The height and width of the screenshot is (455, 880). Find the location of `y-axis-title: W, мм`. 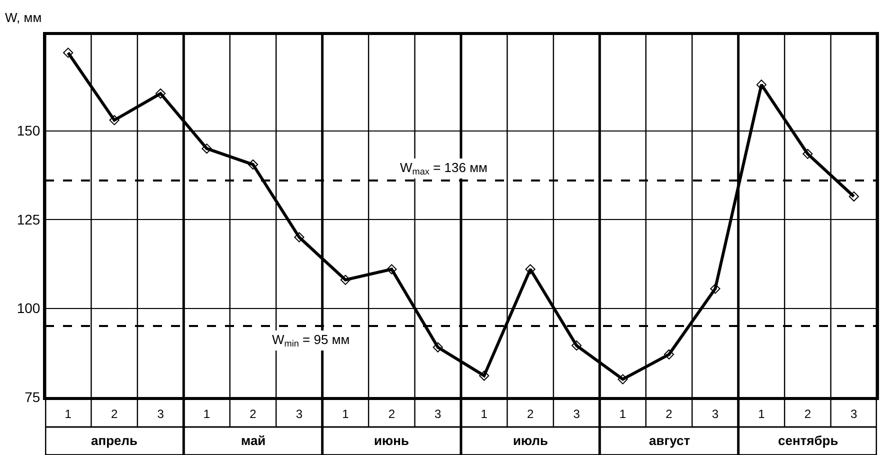

y-axis-title: W, мм is located at coordinates (23, 17).